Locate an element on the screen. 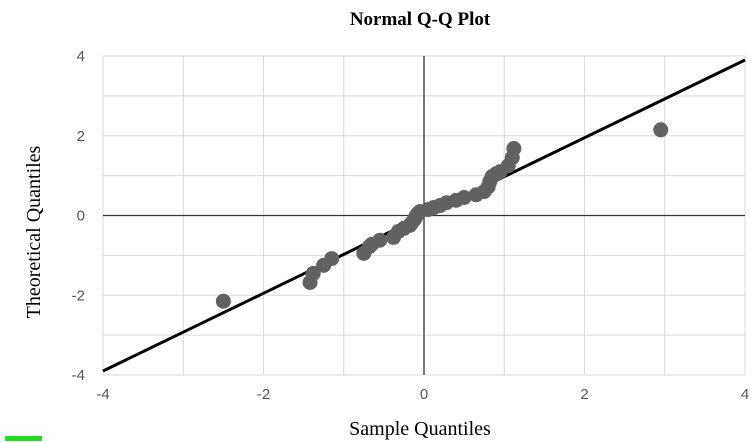  y-tick-labels: 4 2 0 -2 -4 is located at coordinates (78, 216).